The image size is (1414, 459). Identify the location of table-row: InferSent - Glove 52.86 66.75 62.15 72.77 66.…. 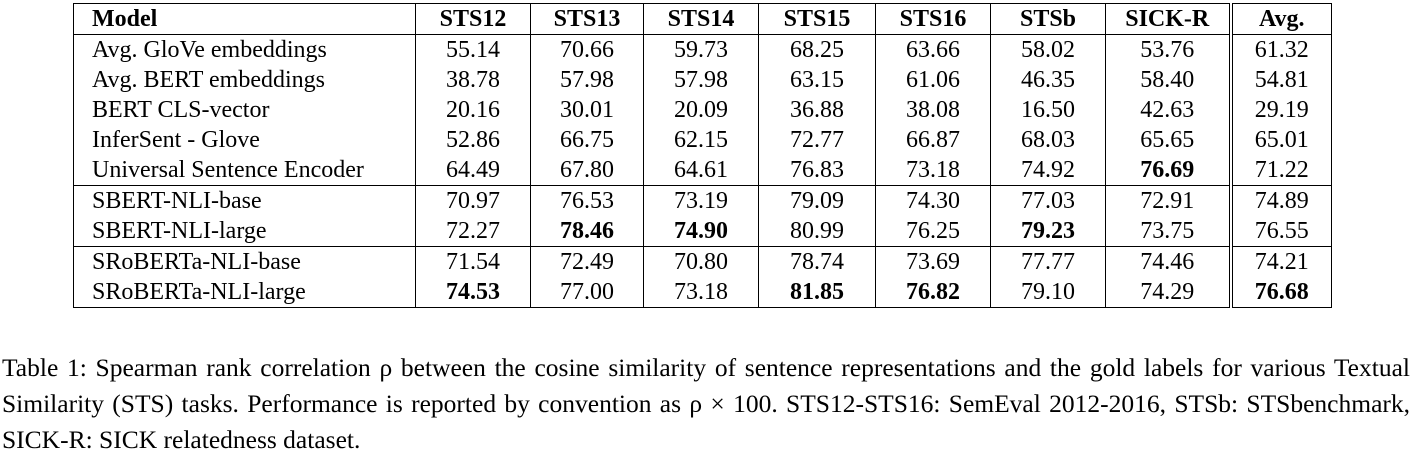
(703, 140).